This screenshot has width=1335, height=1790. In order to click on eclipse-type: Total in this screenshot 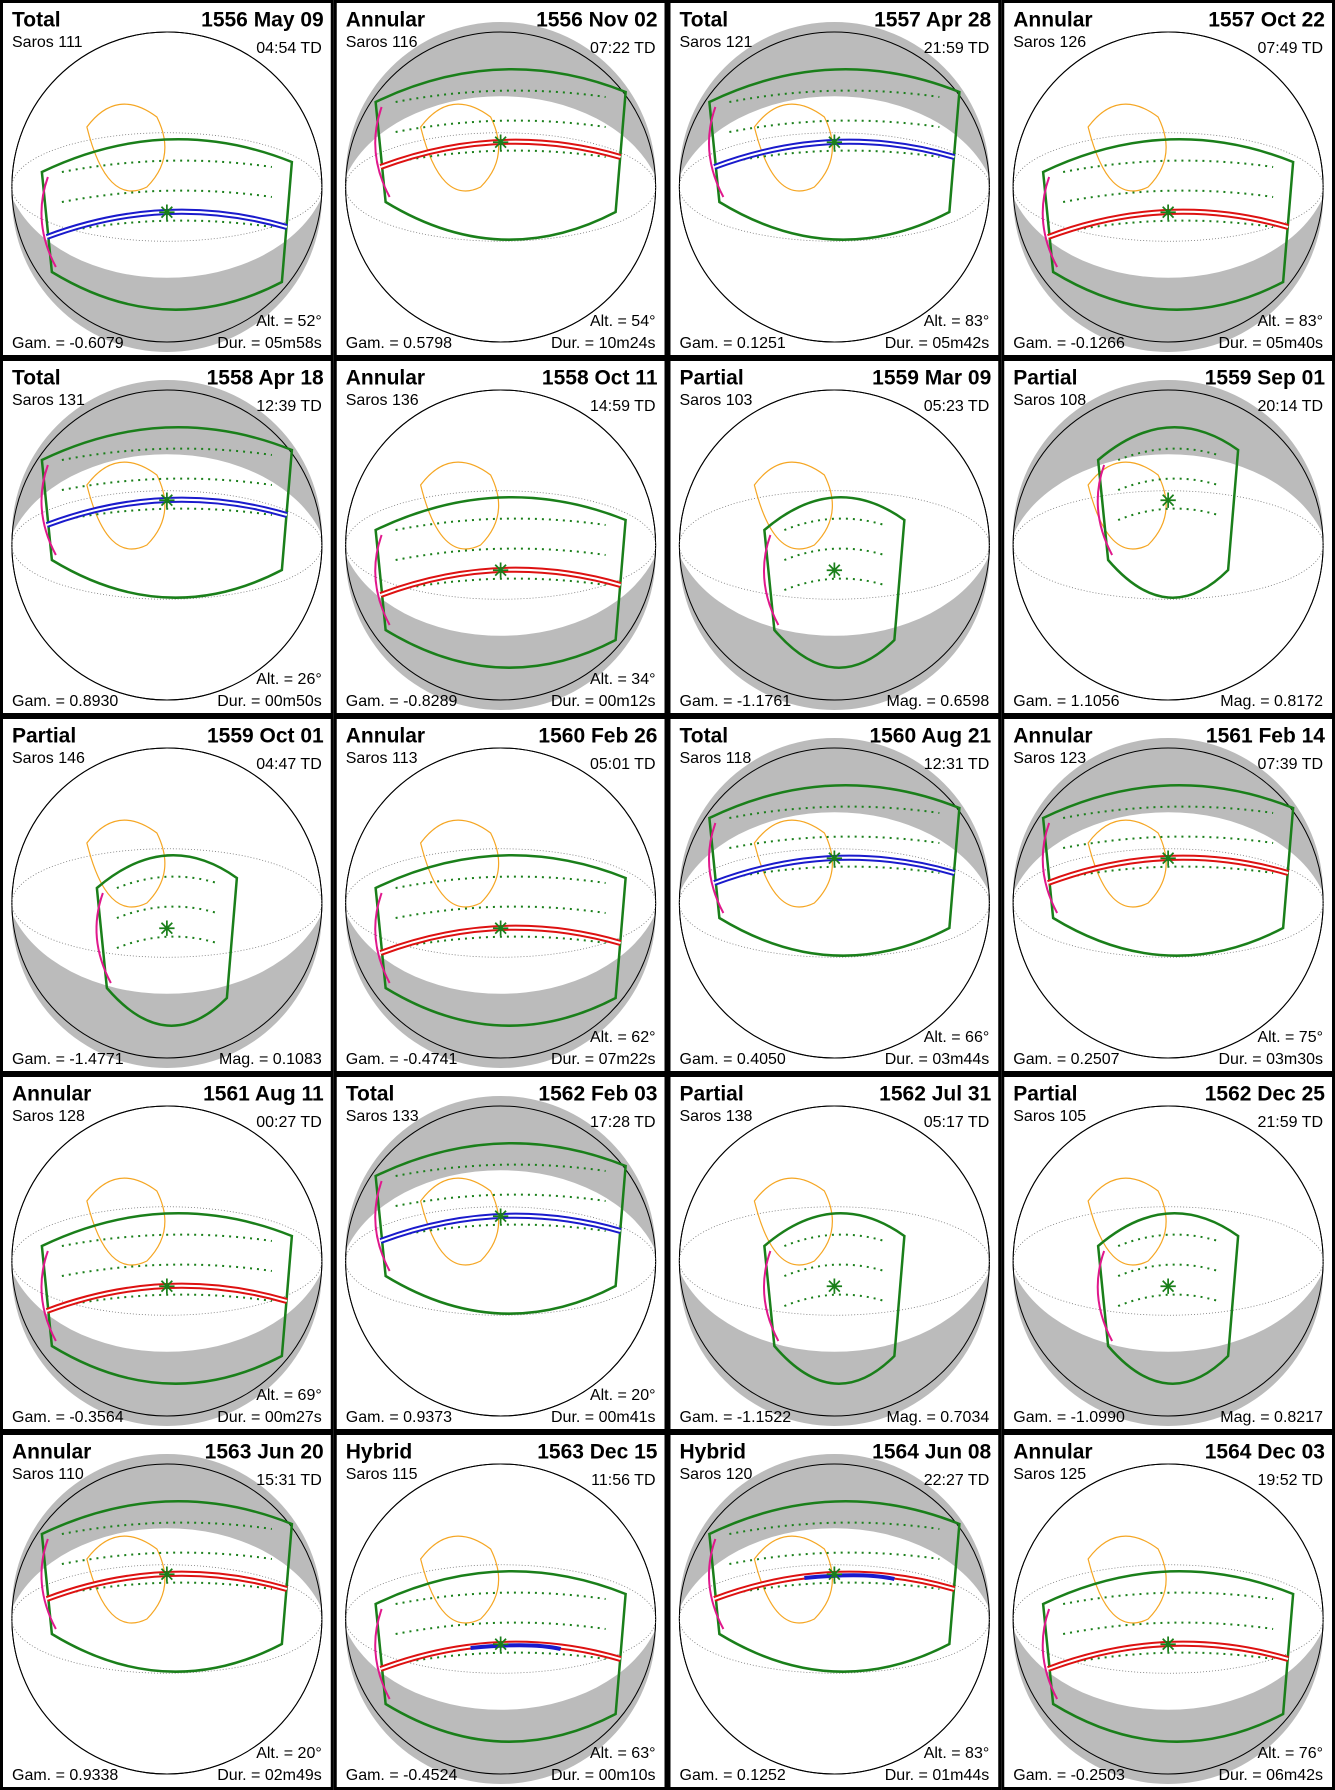, I will do `click(704, 736)`.